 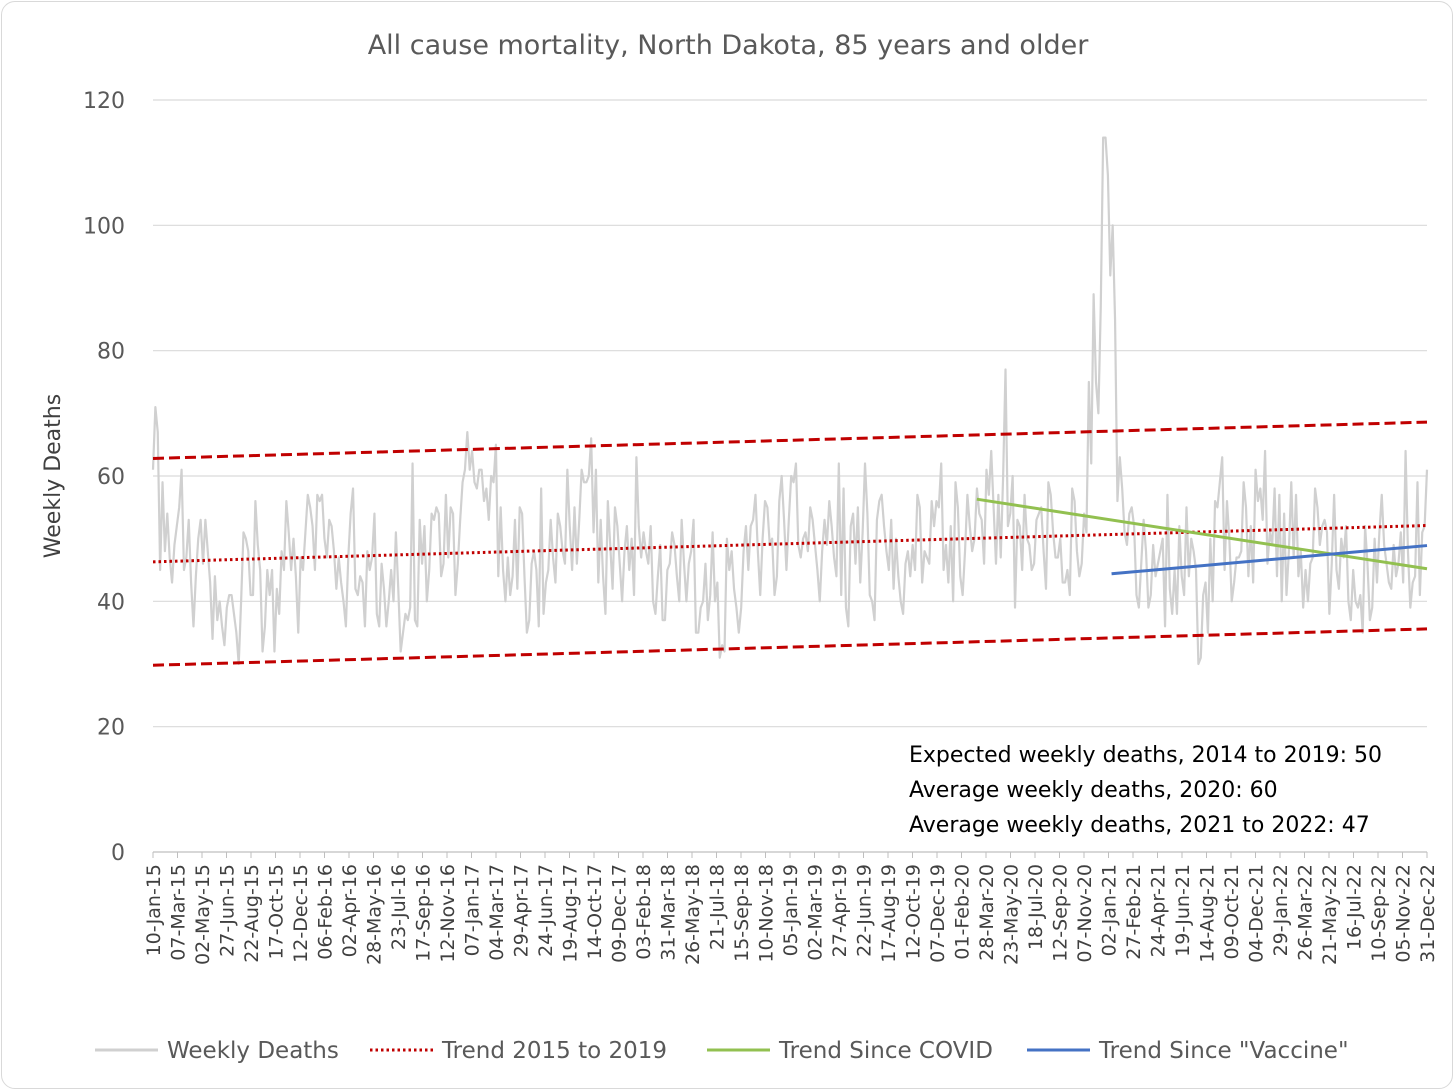 I want to click on x-tick-label: 21-May-22, so click(x=1330, y=914).